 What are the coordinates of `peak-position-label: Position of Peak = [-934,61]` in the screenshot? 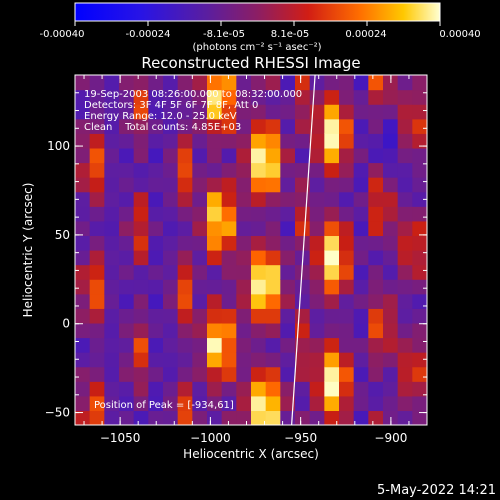 It's located at (164, 405).